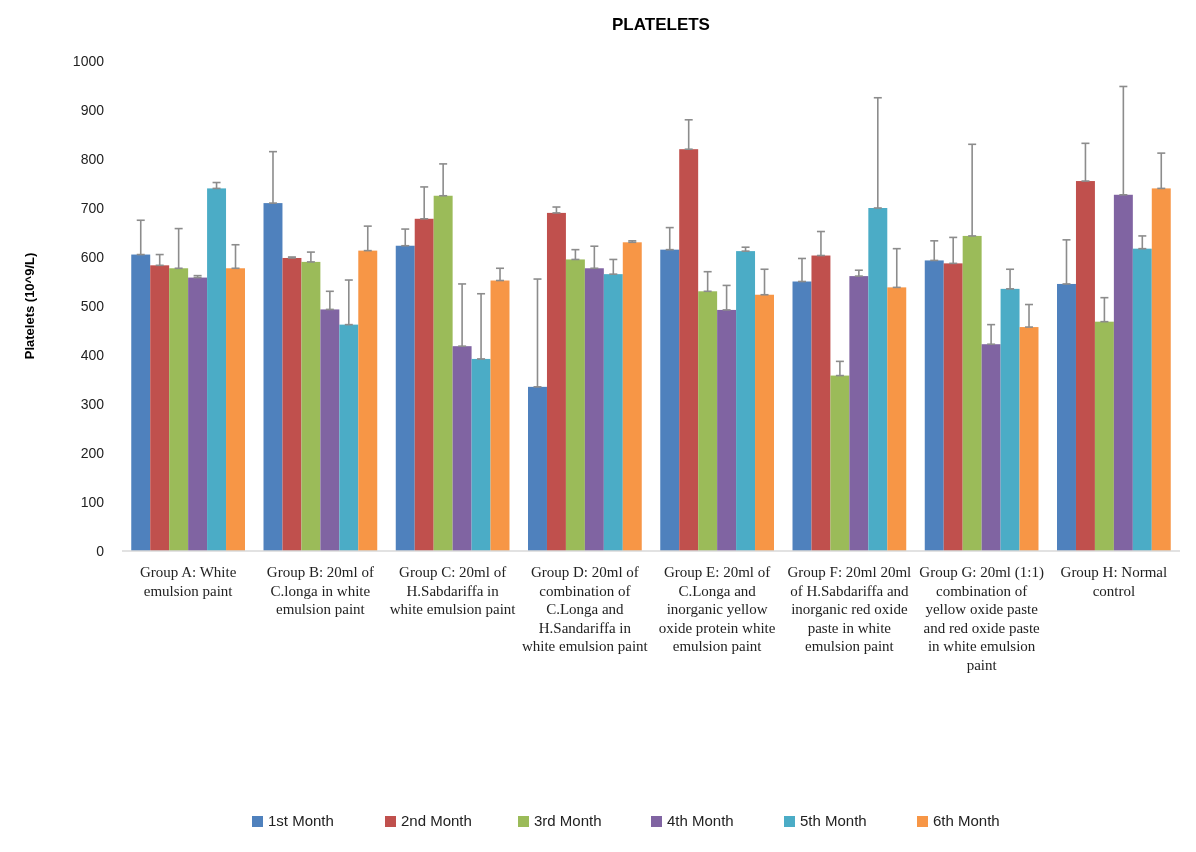  What do you see at coordinates (188, 581) in the screenshot?
I see `x-tick-label: Group A: White emulsion paint` at bounding box center [188, 581].